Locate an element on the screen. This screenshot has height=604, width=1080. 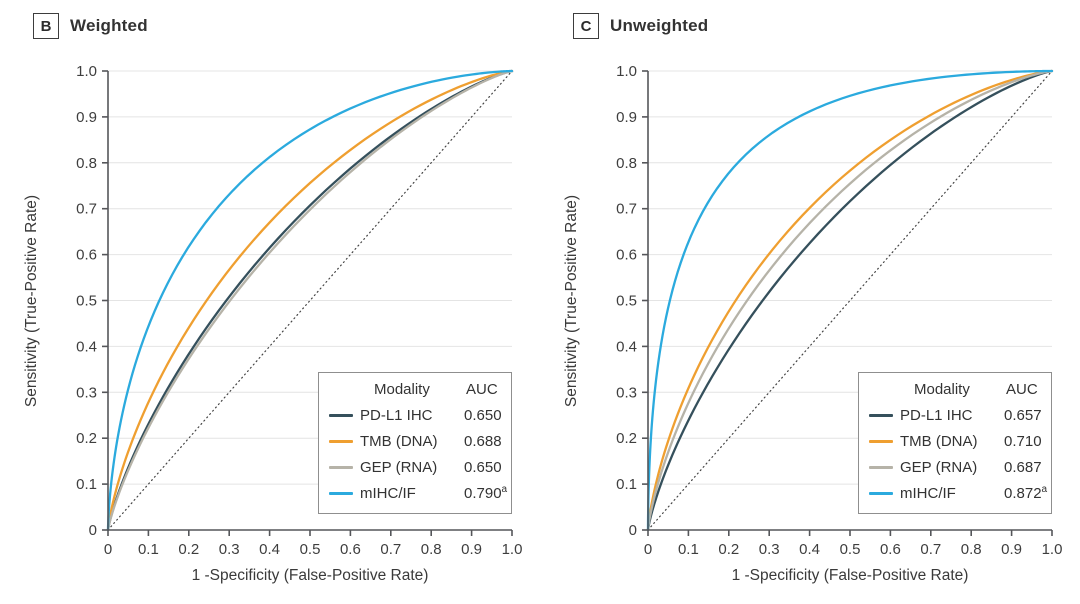
panel-header: C Unweighted is located at coordinates (640, 26).